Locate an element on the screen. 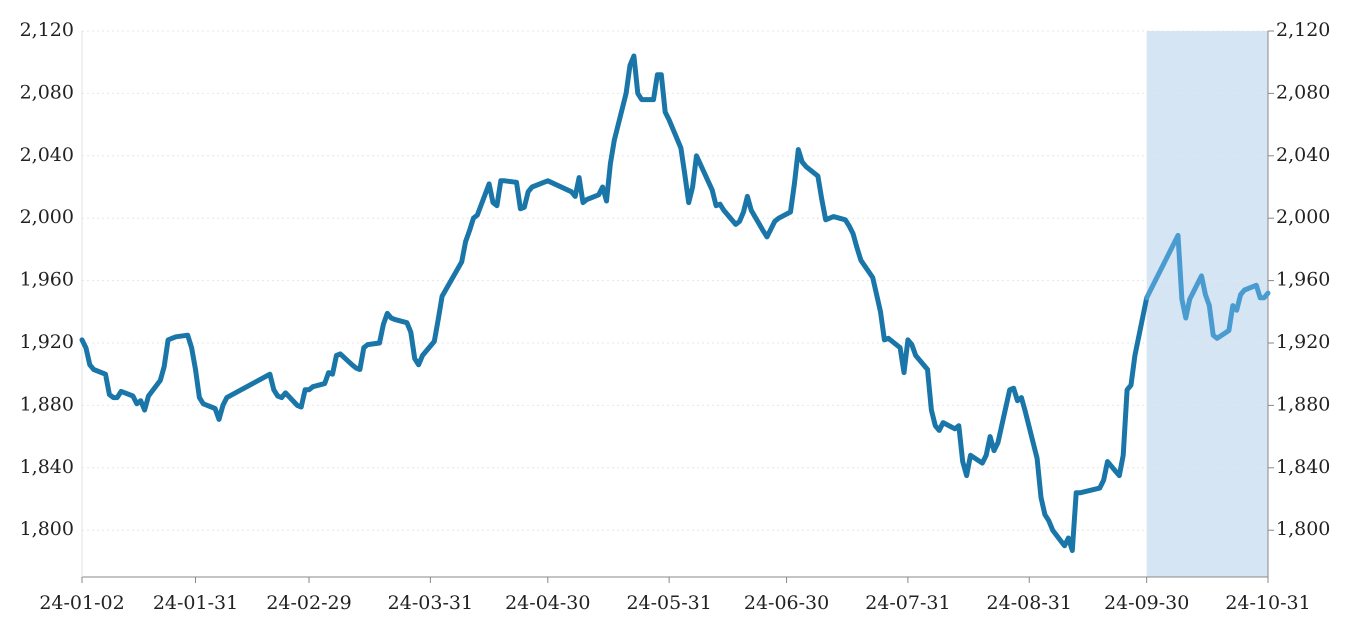 This screenshot has width=1348, height=627. x-tick-label: 24-09-30 is located at coordinates (1146, 603).